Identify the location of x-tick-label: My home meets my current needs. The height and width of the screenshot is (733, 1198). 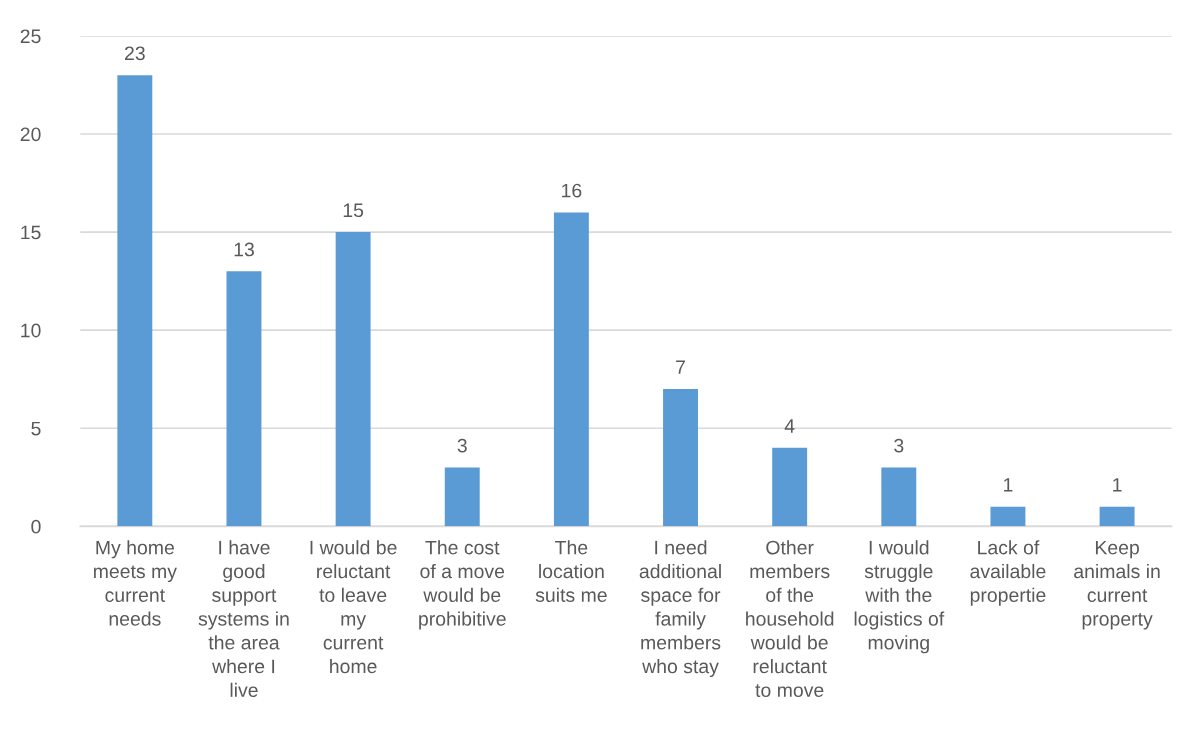
(135, 583).